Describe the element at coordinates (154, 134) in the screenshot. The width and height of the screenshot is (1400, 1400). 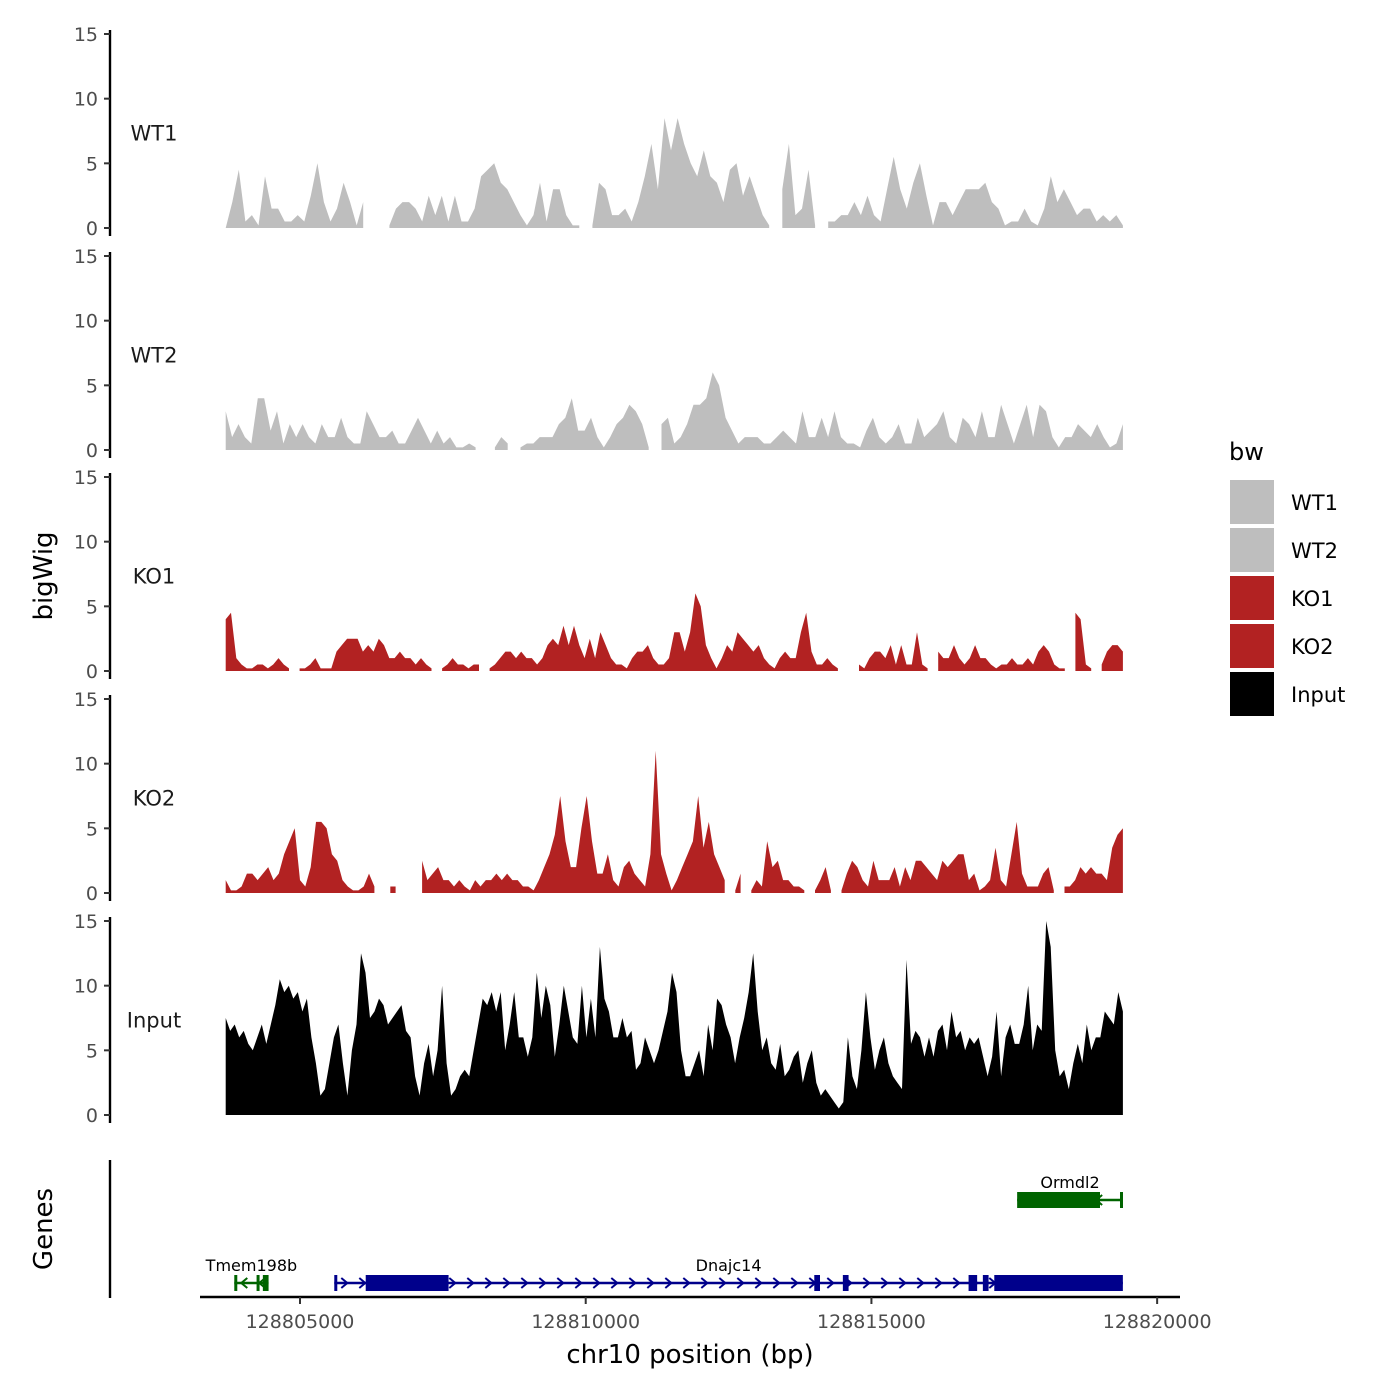
I see `track-label-wt1: WT1` at that location.